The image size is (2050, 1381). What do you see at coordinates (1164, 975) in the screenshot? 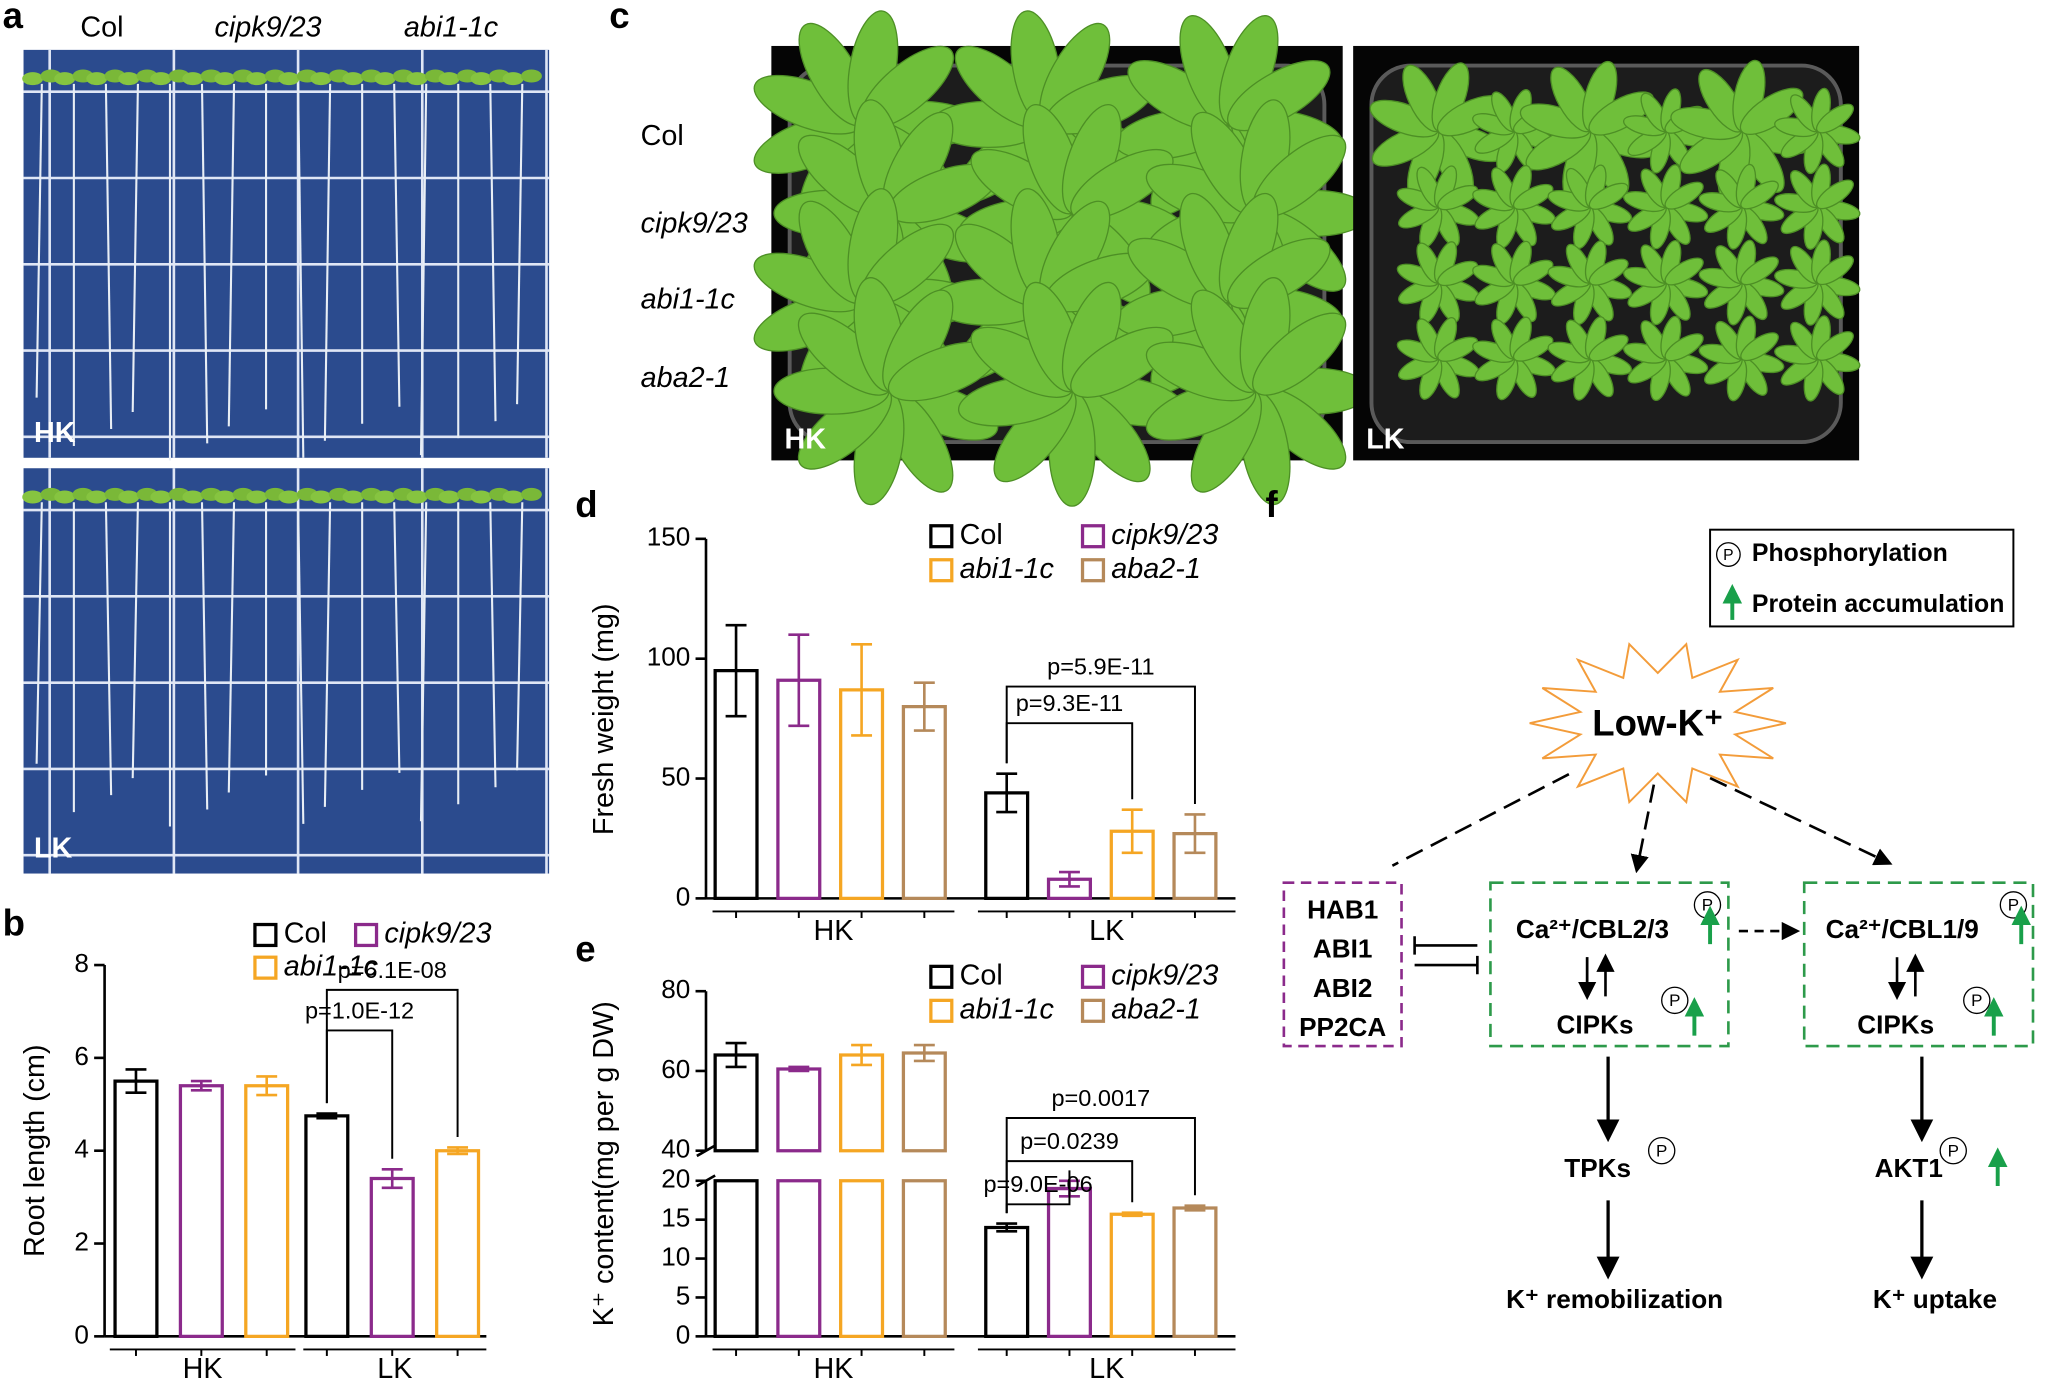
I see `legend-label: cipk9/23` at bounding box center [1164, 975].